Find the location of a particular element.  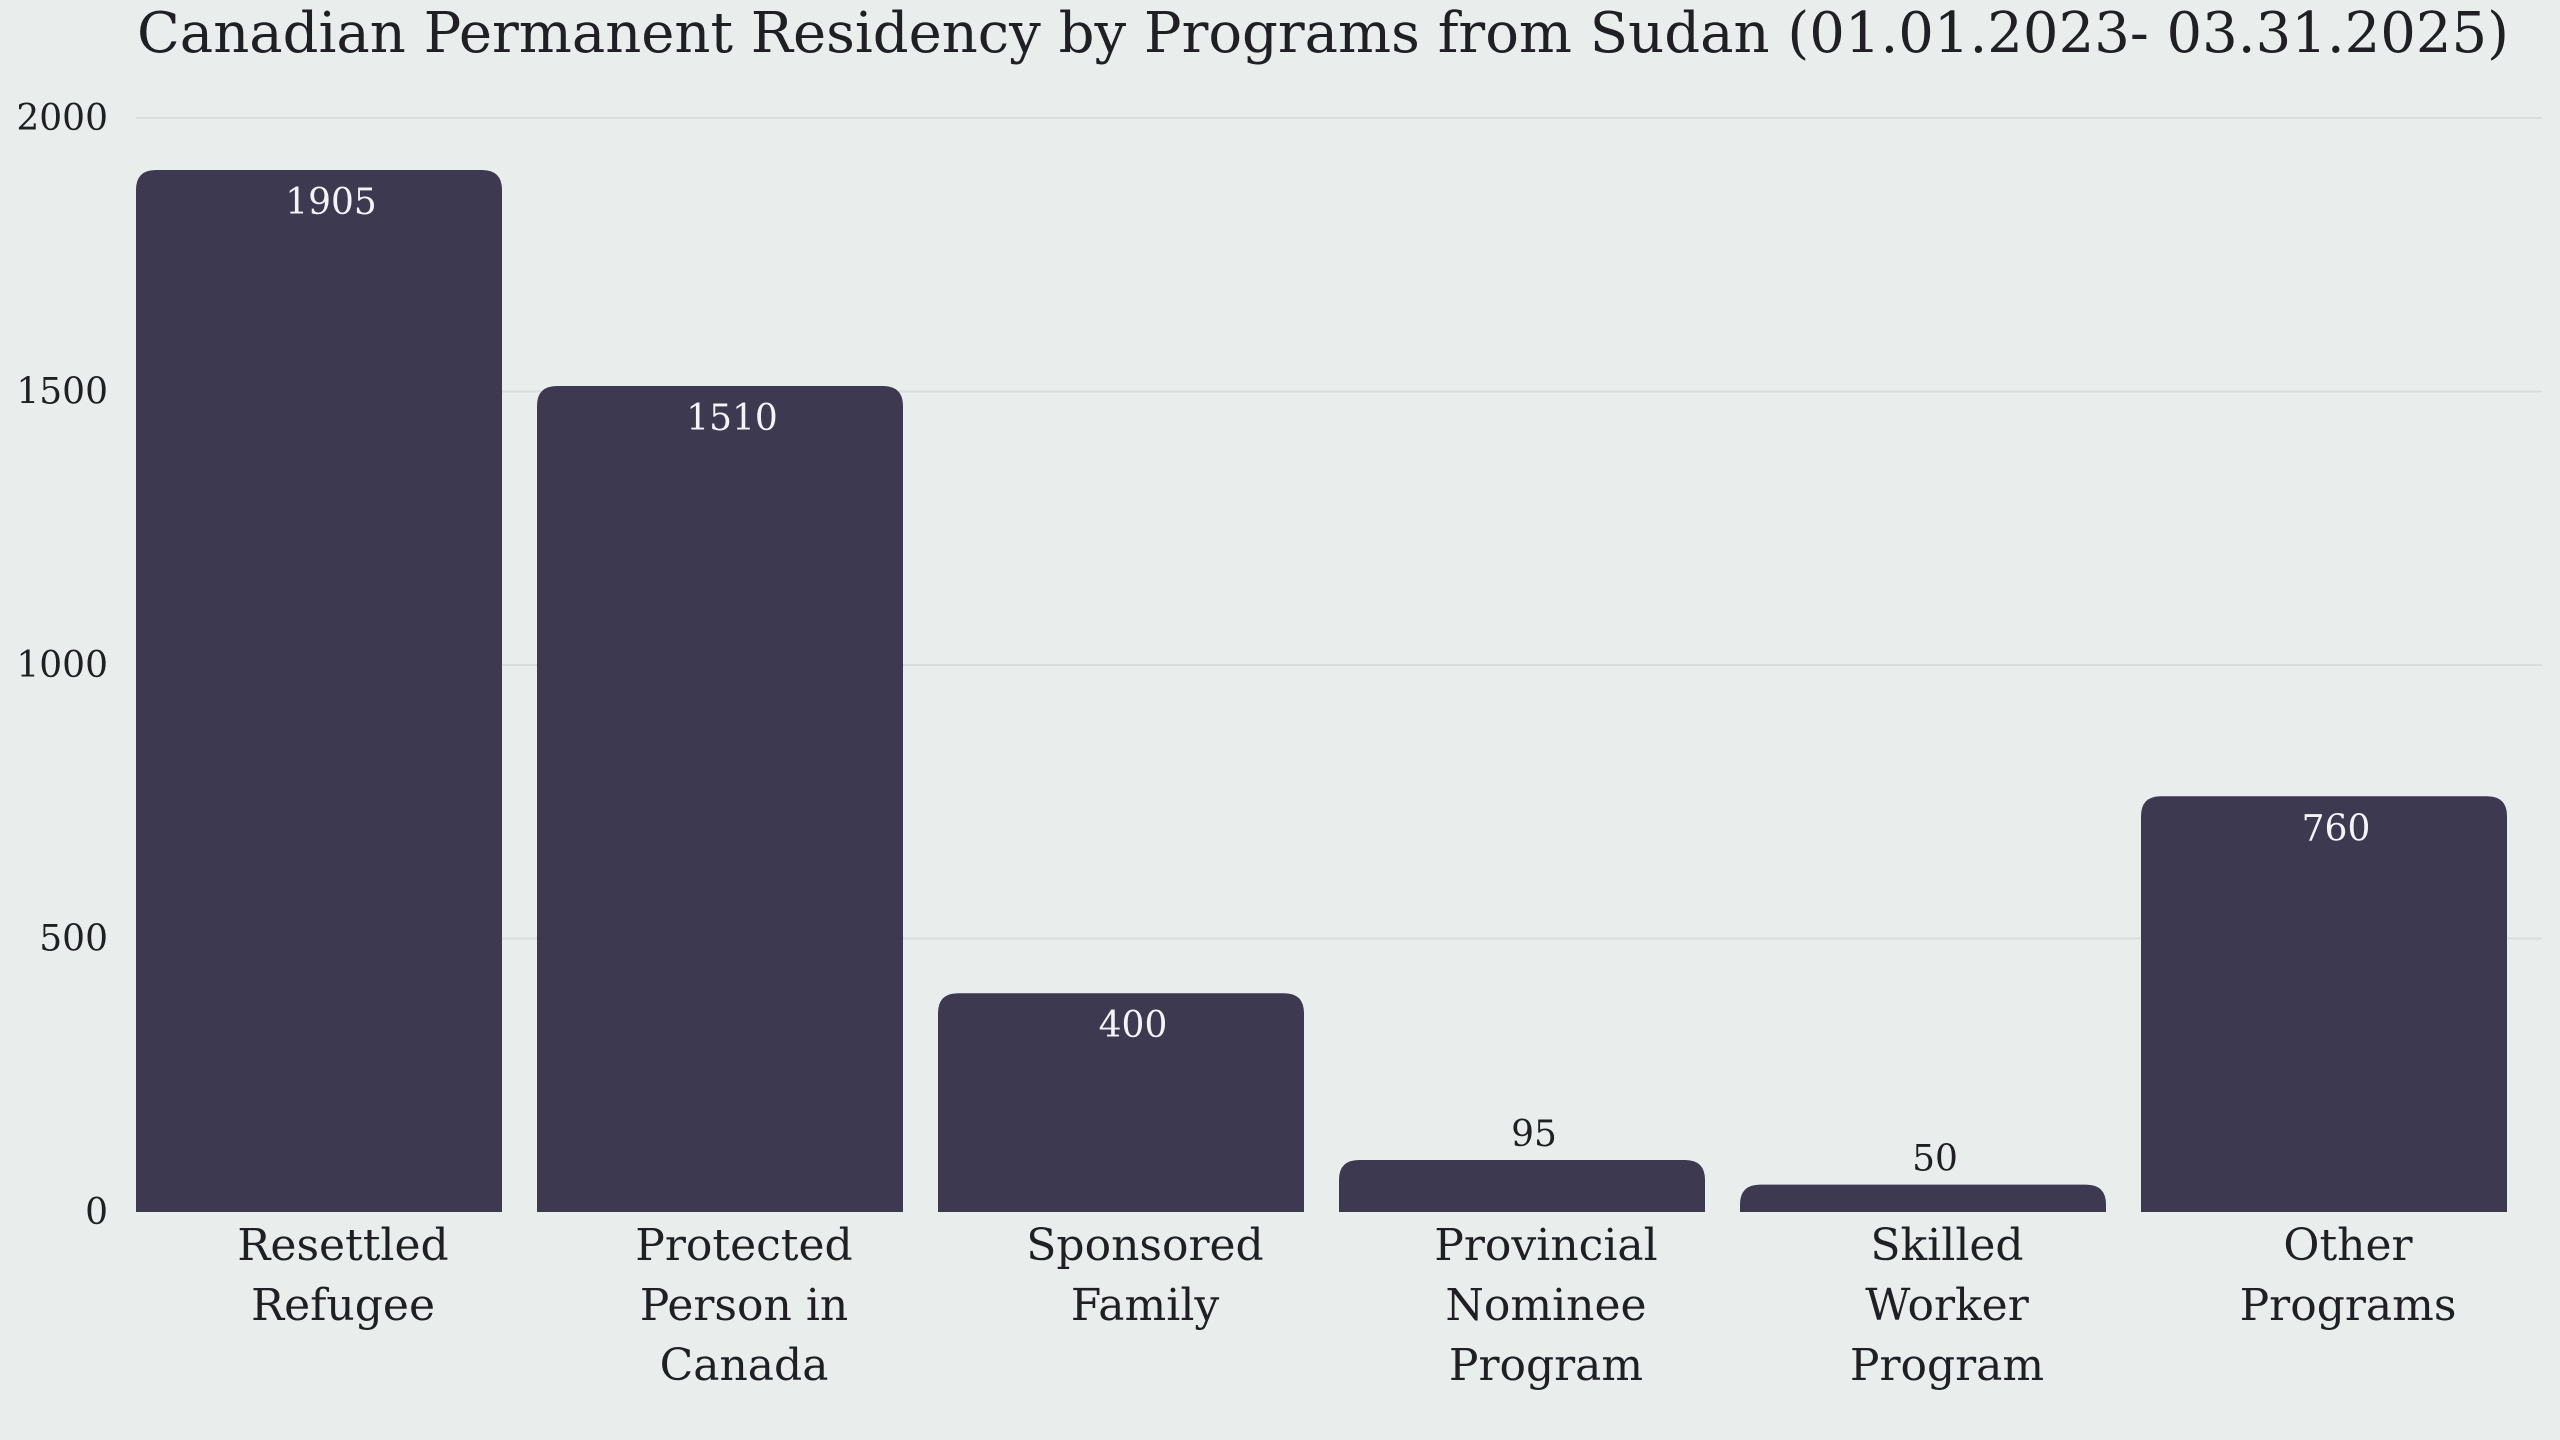

y-tick-label: 0 is located at coordinates (96, 1212).